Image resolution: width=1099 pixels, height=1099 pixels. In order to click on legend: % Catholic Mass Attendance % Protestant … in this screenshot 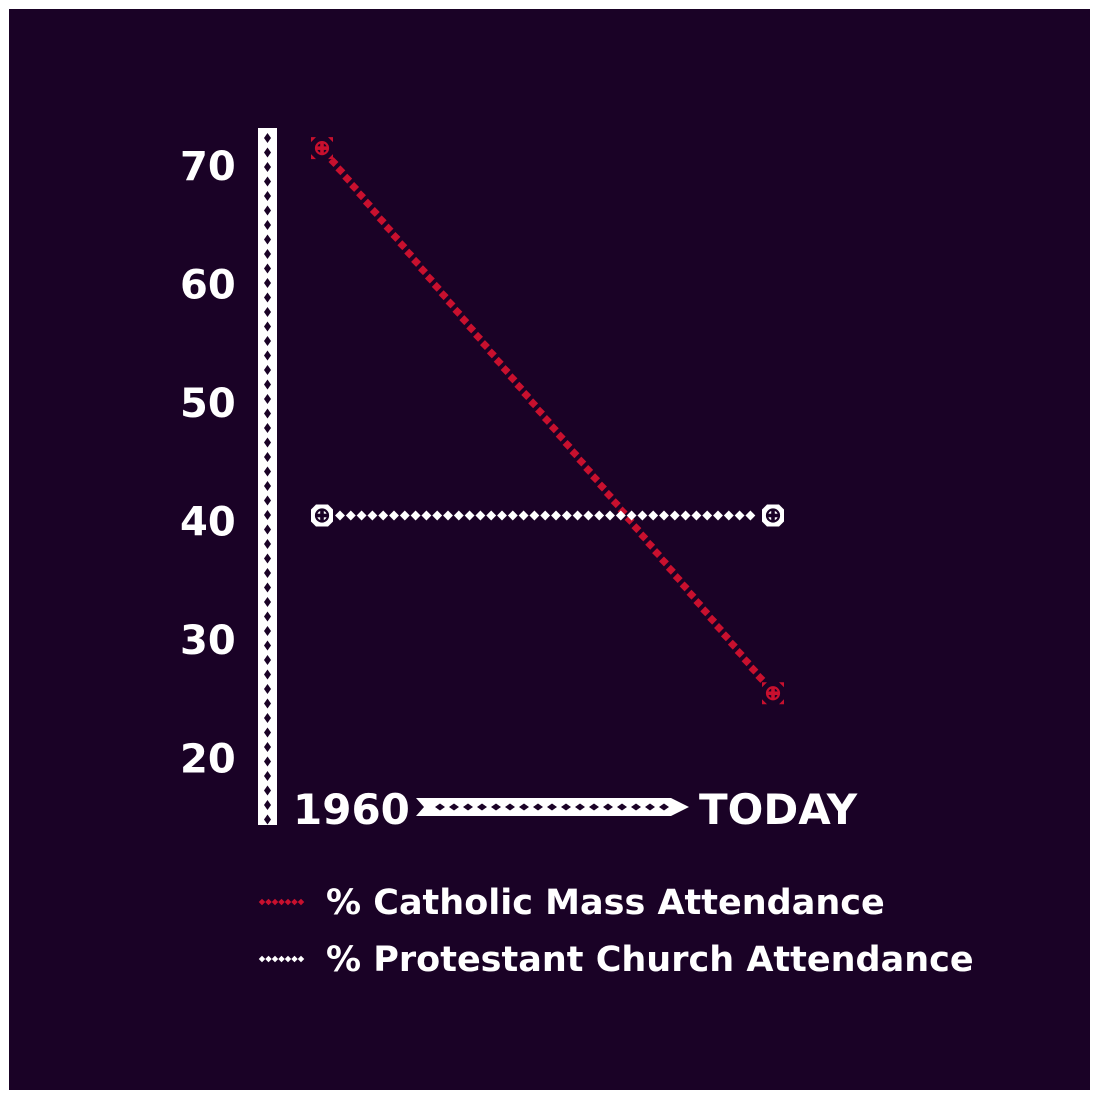, I will do `click(616, 931)`.